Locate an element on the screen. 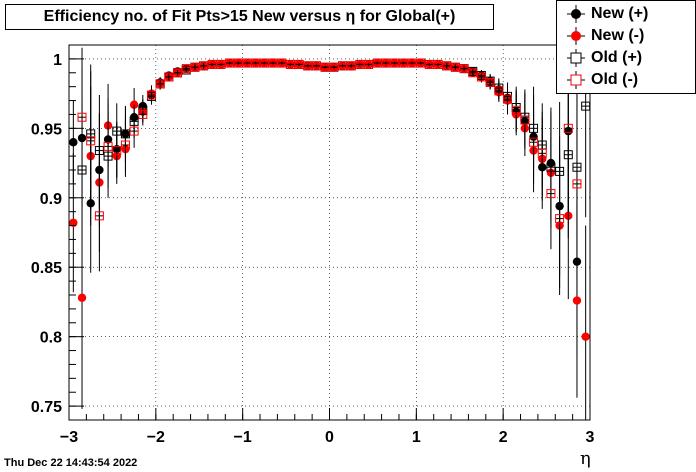  legend-label: Old (-) is located at coordinates (615, 79).